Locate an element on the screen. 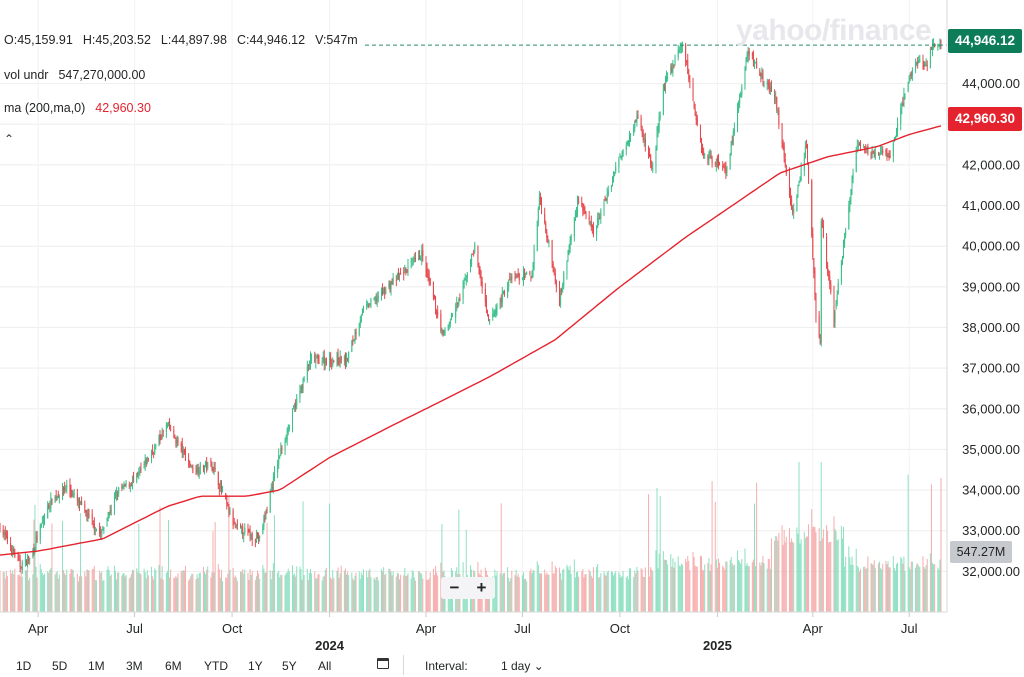 The image size is (1024, 677). zoom-in-button: + is located at coordinates (481, 587).